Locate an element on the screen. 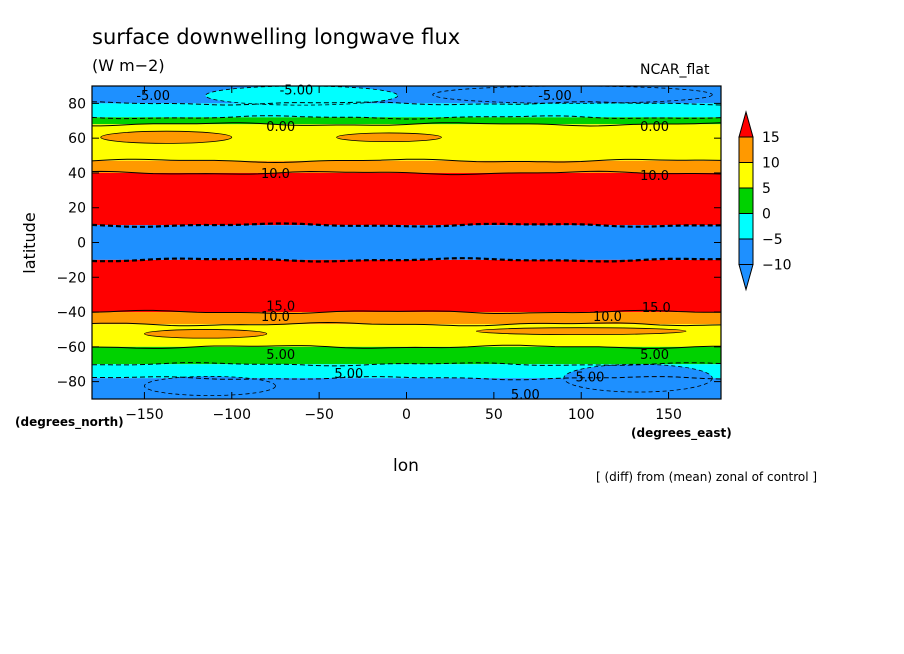 This screenshot has width=904, height=654. diff-note: [ (diff) from (mean) zonal of control ] is located at coordinates (707, 477).